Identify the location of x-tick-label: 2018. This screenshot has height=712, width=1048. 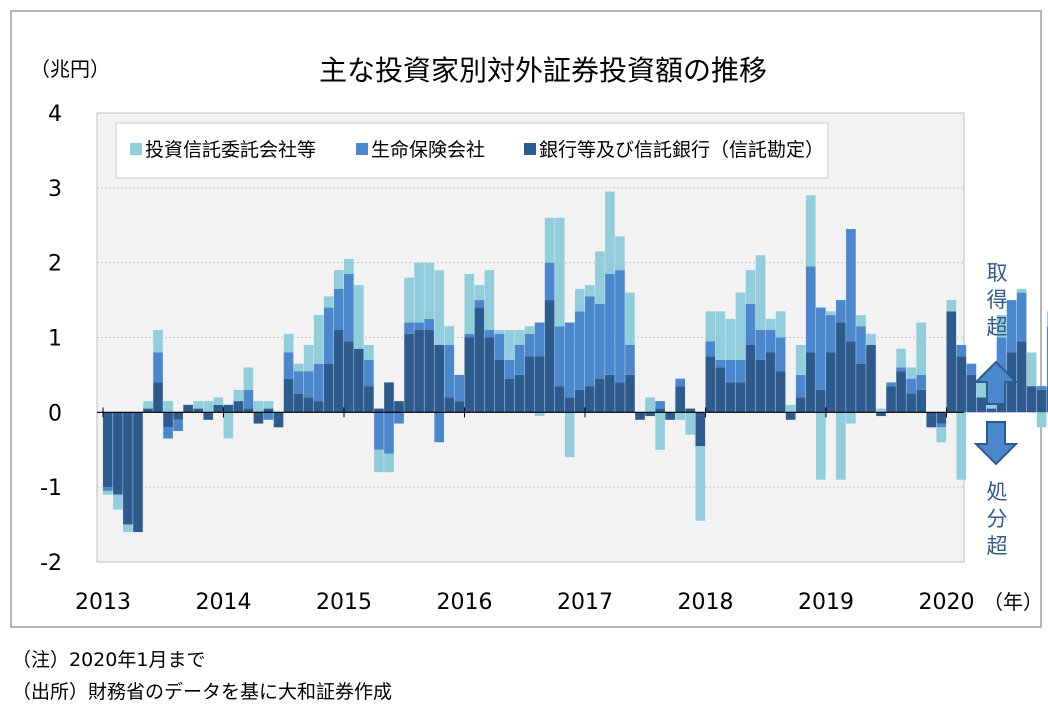
(706, 602).